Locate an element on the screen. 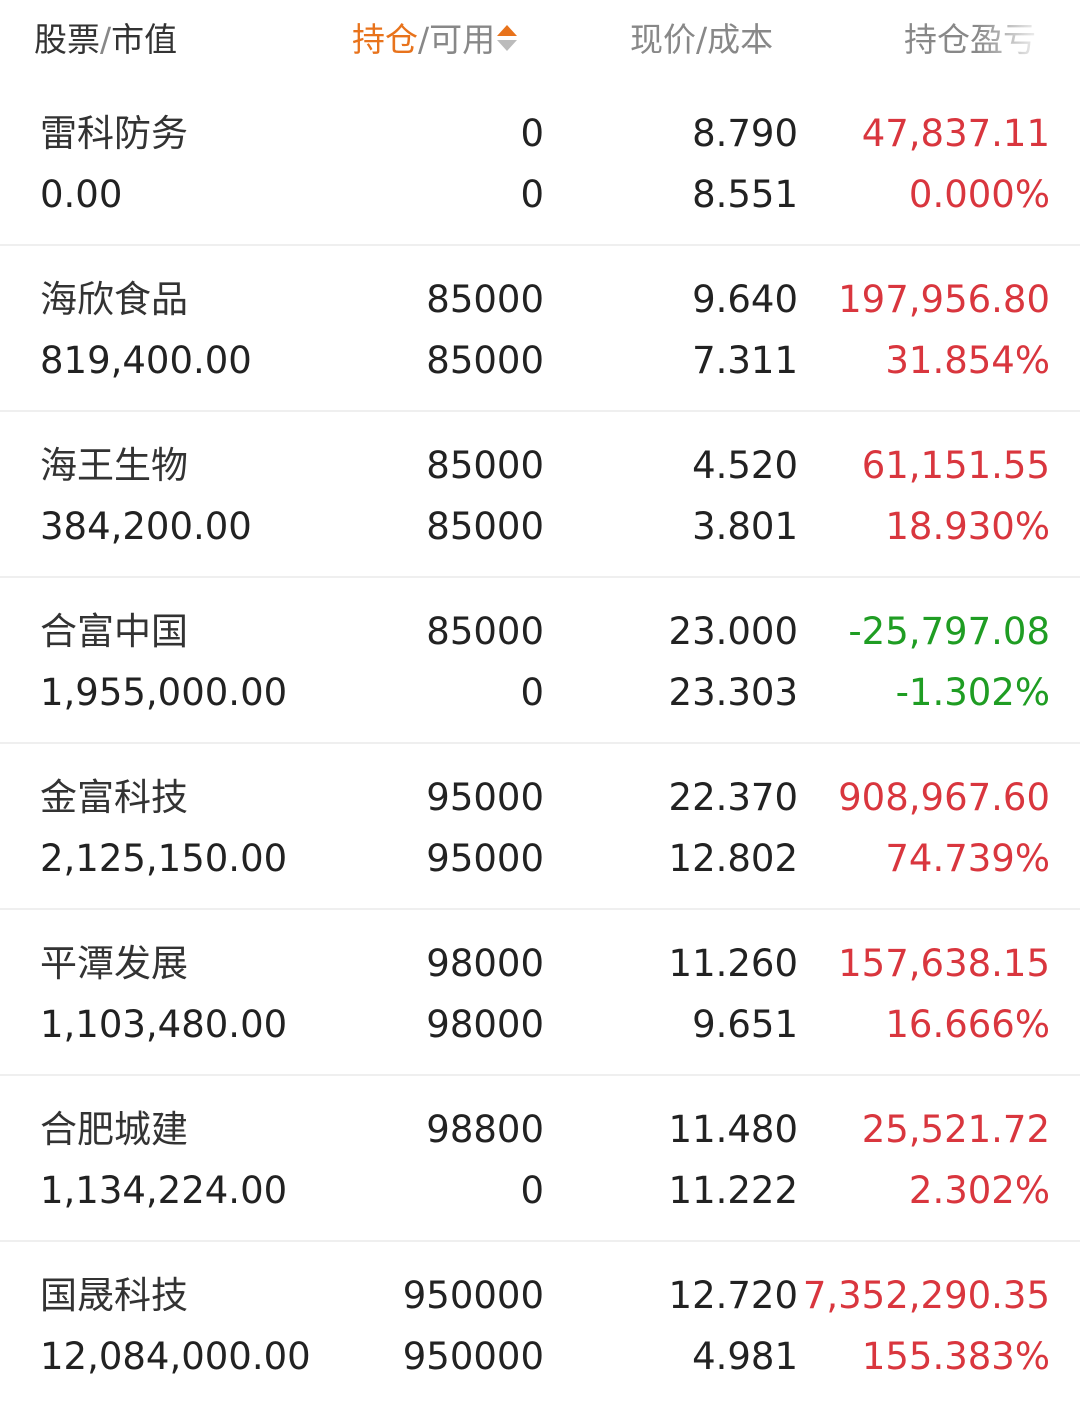  available-quantity: 98000 is located at coordinates (485, 1024).